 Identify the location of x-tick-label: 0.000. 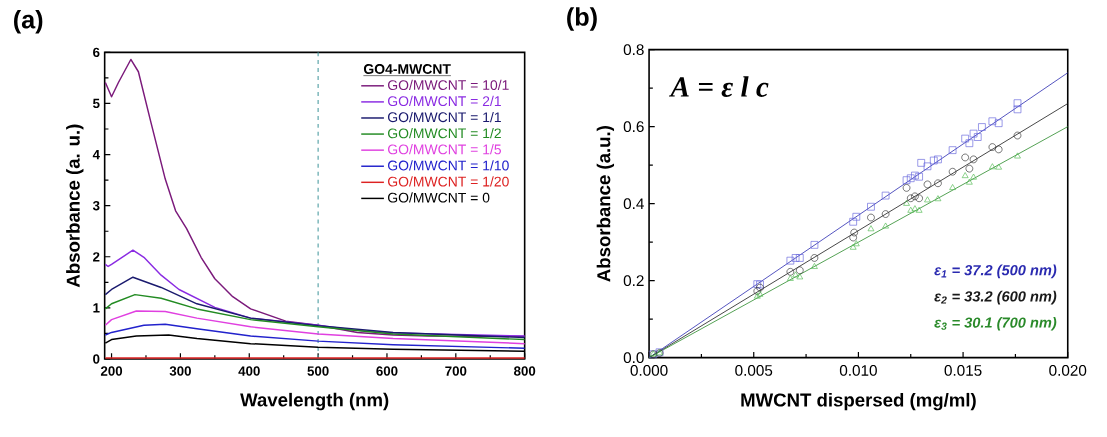
(649, 370).